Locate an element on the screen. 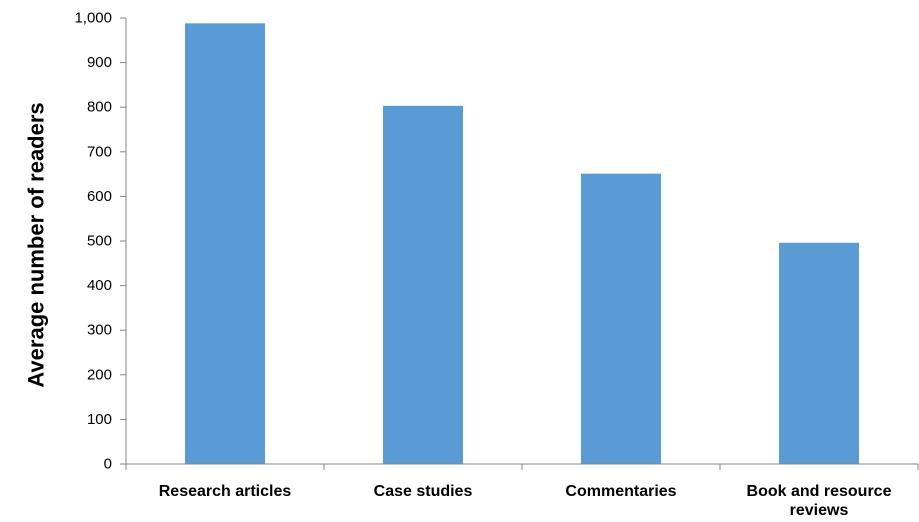 This screenshot has width=919, height=522. x-axis-ticks is located at coordinates (522, 467).